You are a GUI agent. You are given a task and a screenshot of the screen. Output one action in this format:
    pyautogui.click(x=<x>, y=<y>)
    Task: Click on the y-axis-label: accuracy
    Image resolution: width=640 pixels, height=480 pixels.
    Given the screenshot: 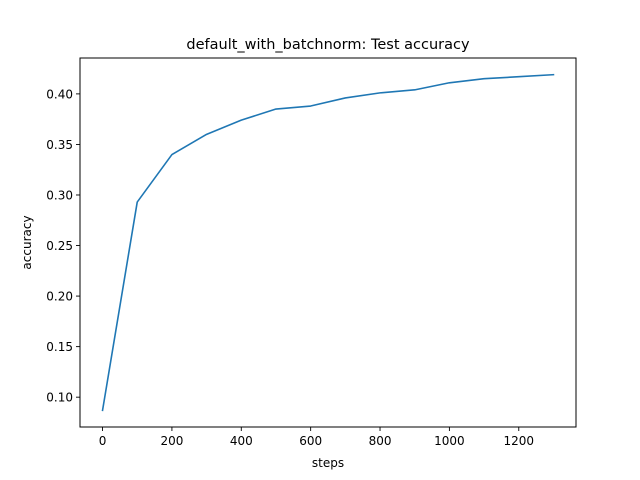 What is the action you would take?
    pyautogui.click(x=27, y=242)
    